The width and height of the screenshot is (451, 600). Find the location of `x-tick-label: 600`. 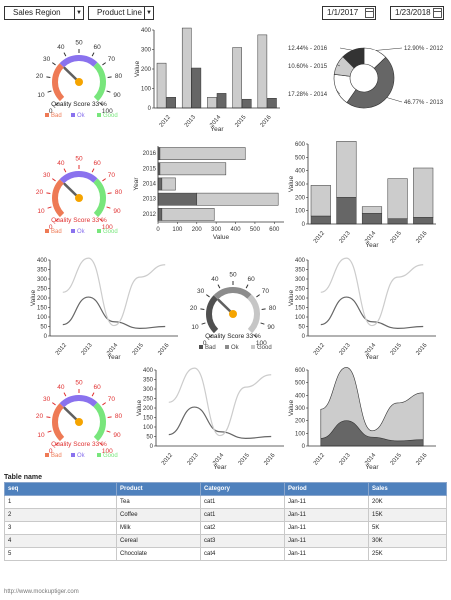

x-tick-label: 600 is located at coordinates (274, 230).